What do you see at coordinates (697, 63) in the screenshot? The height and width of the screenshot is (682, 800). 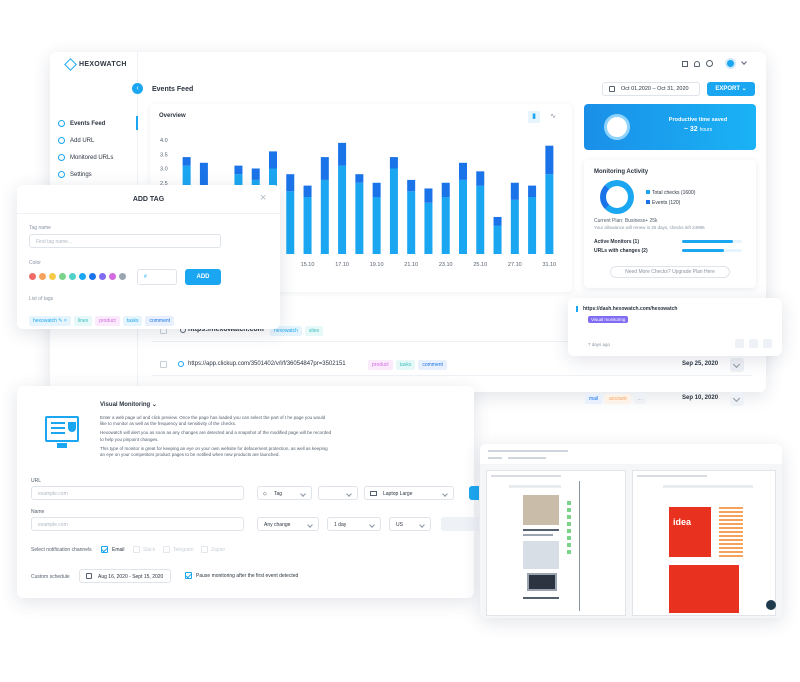 I see `bell-icon` at bounding box center [697, 63].